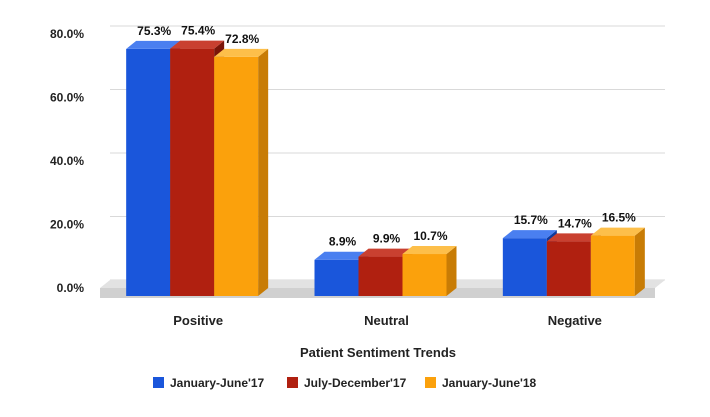 The height and width of the screenshot is (417, 710). I want to click on legend-item: January-June'17, so click(209, 383).